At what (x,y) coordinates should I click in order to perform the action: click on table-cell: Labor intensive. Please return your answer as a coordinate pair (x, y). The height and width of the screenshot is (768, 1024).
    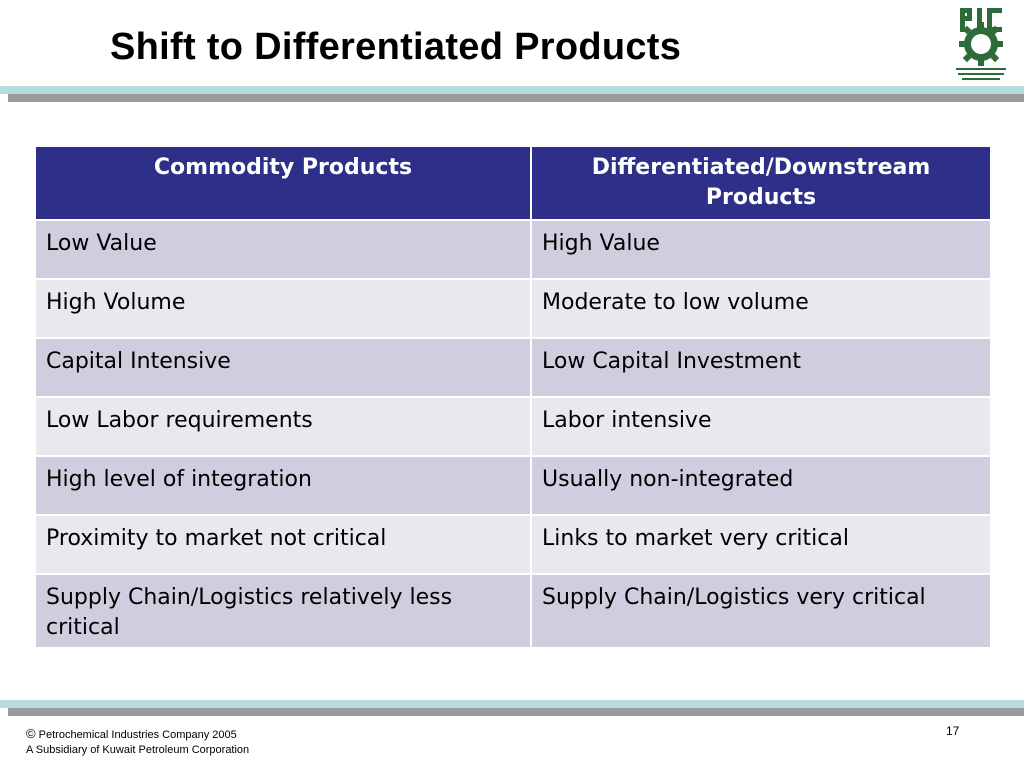
    Looking at the image, I should click on (761, 426).